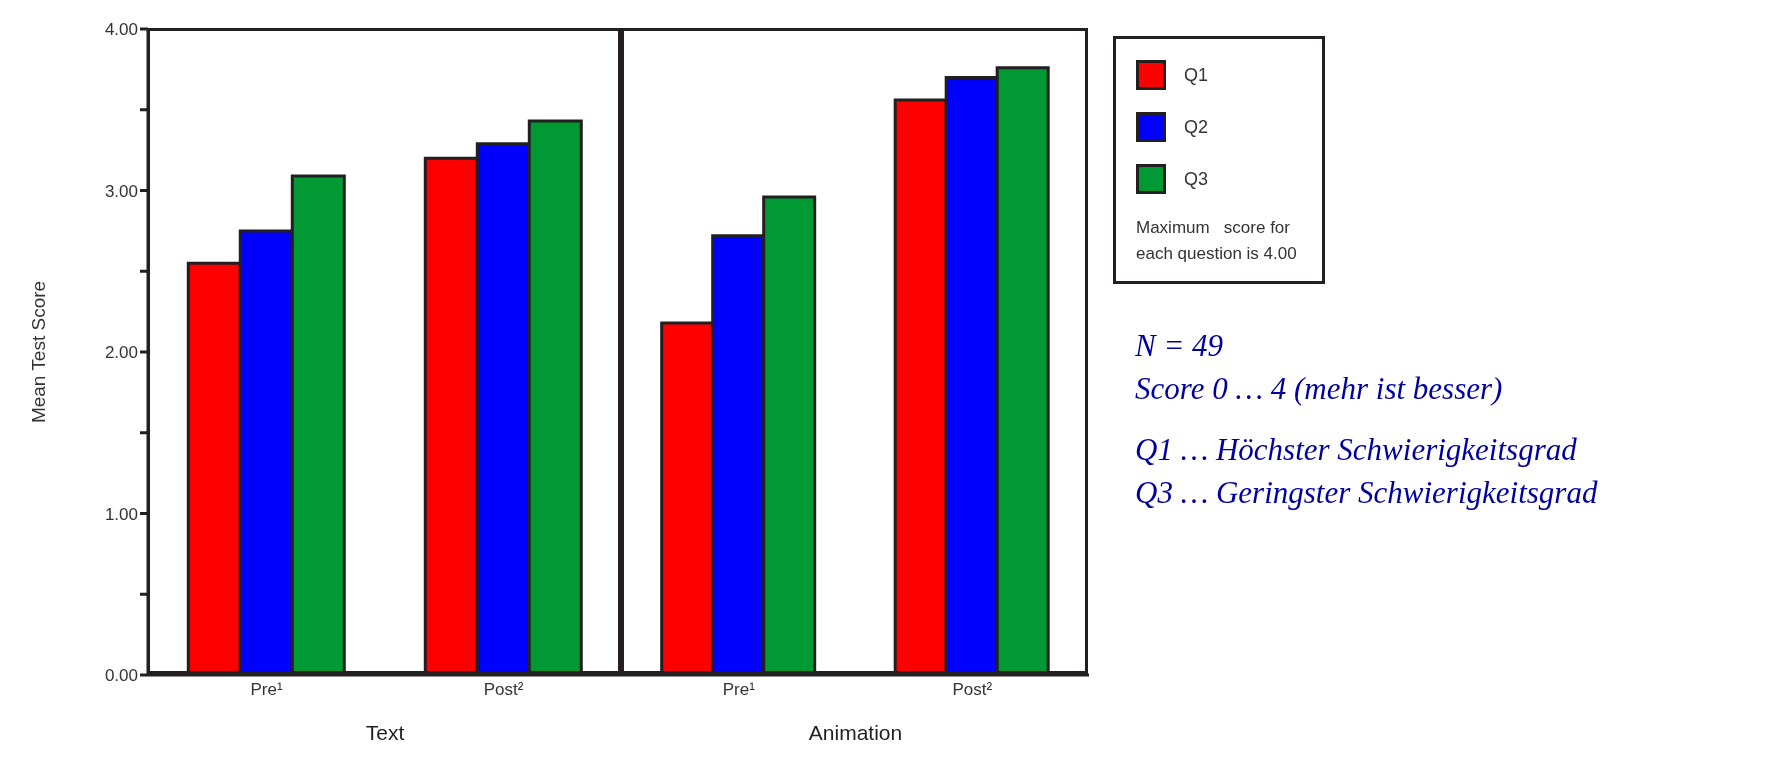 This screenshot has height=759, width=1765. I want to click on legend-label: Q3, so click(1196, 179).